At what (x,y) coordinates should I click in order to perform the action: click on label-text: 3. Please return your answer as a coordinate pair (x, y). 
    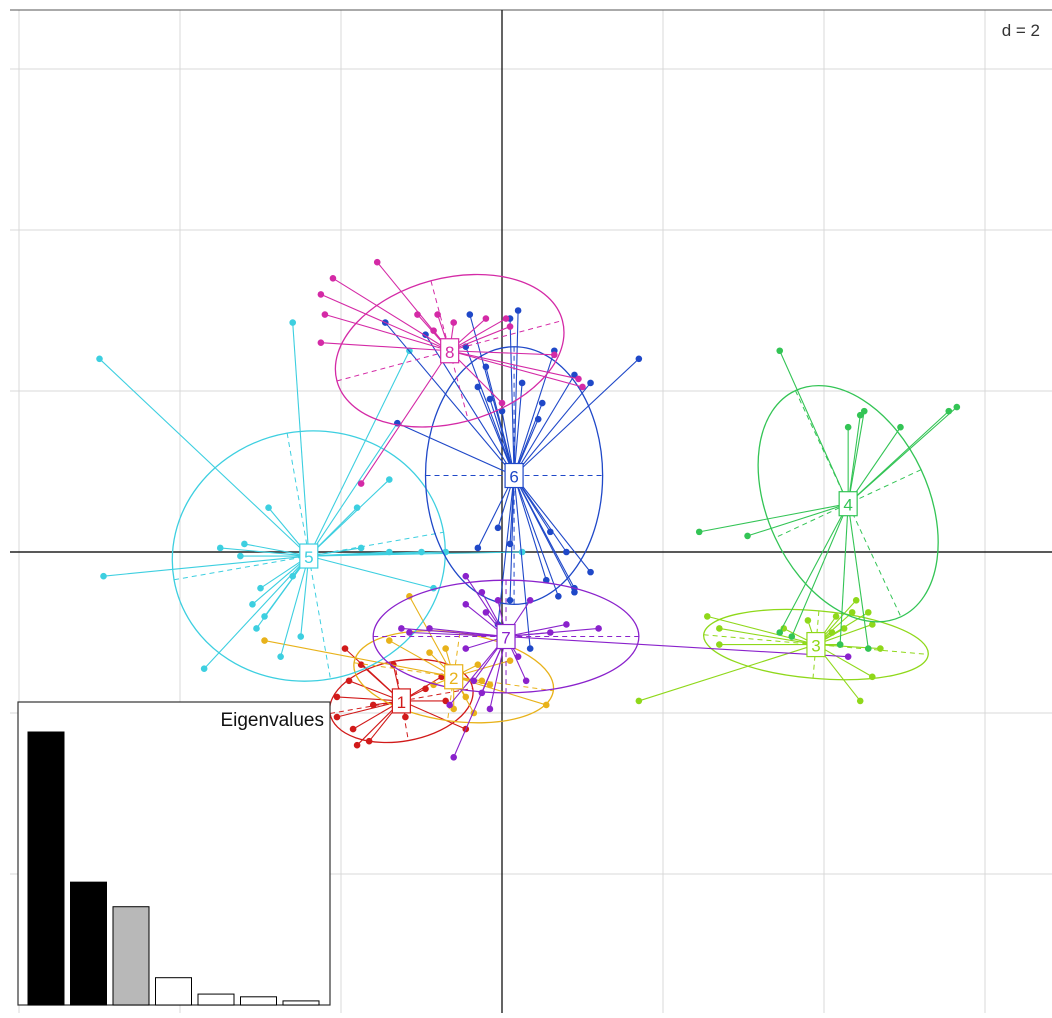
    Looking at the image, I should click on (815, 646).